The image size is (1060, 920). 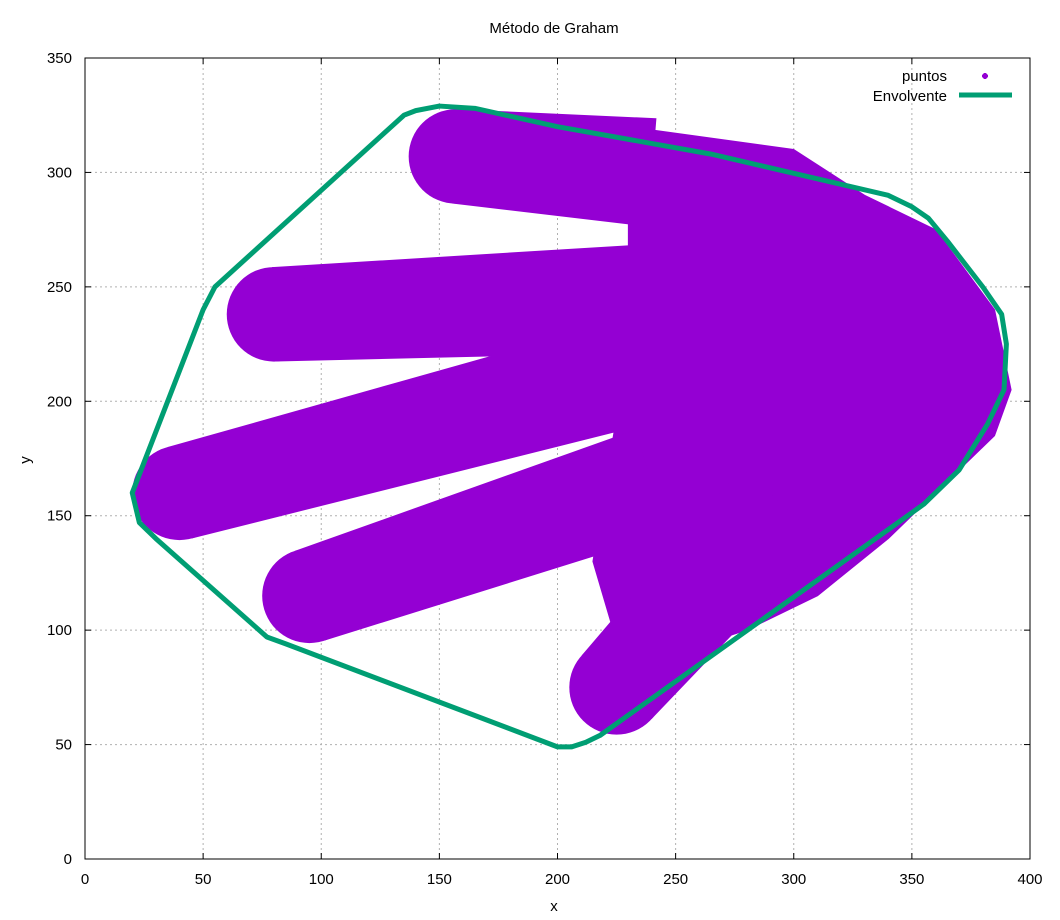 What do you see at coordinates (553, 28) in the screenshot?
I see `chart-title: Método de Graham` at bounding box center [553, 28].